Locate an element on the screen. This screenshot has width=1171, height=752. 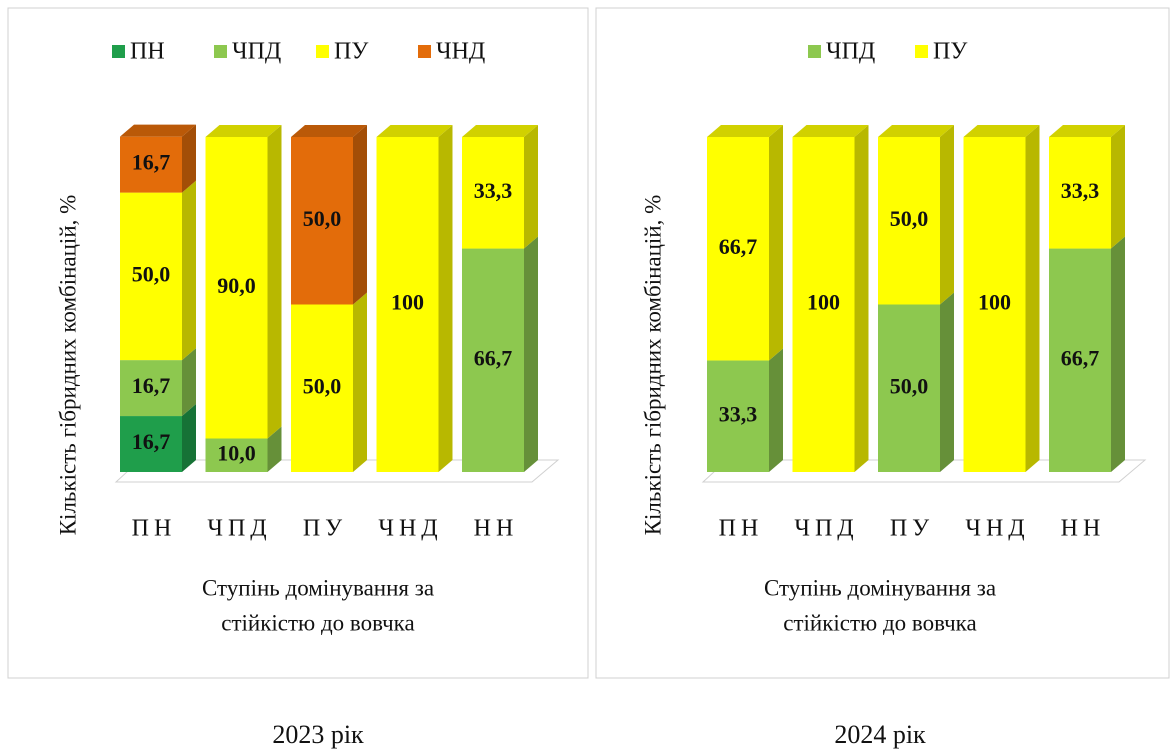
caption: 2023 рік is located at coordinates (318, 734).